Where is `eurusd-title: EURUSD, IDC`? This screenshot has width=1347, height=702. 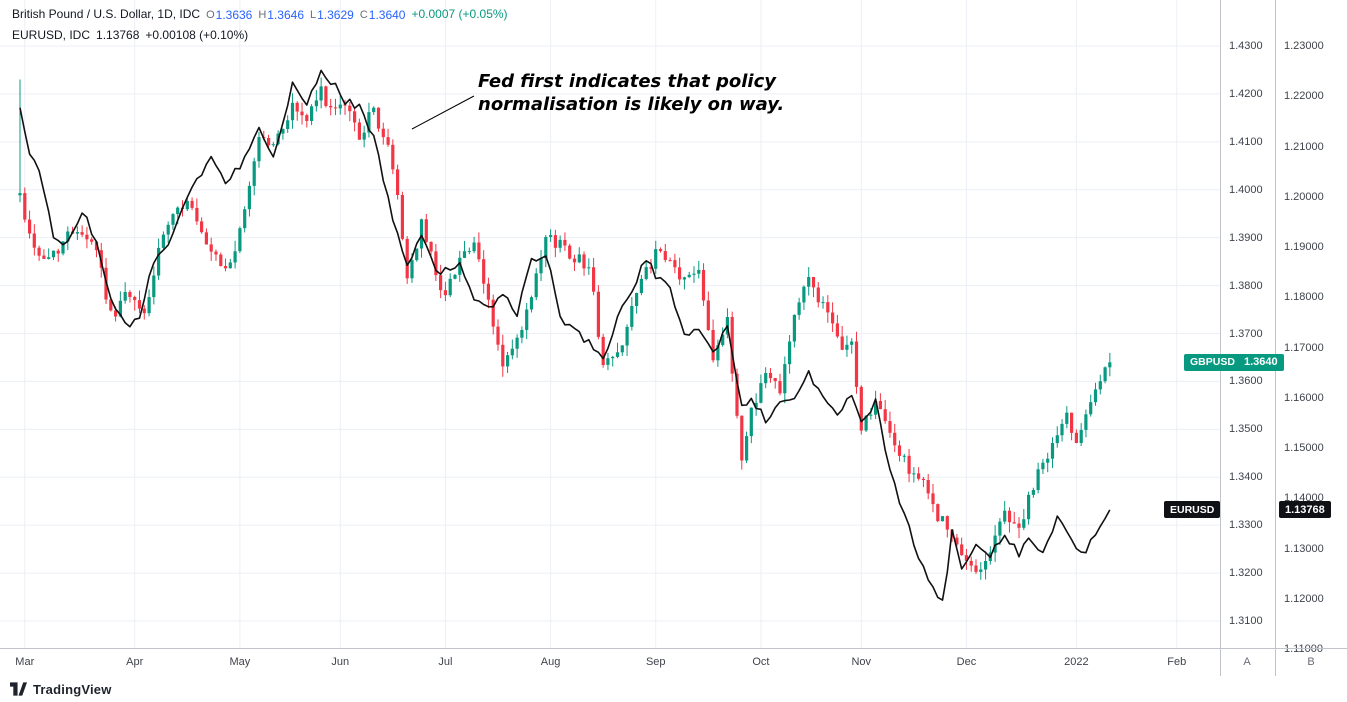
eurusd-title: EURUSD, IDC is located at coordinates (51, 35).